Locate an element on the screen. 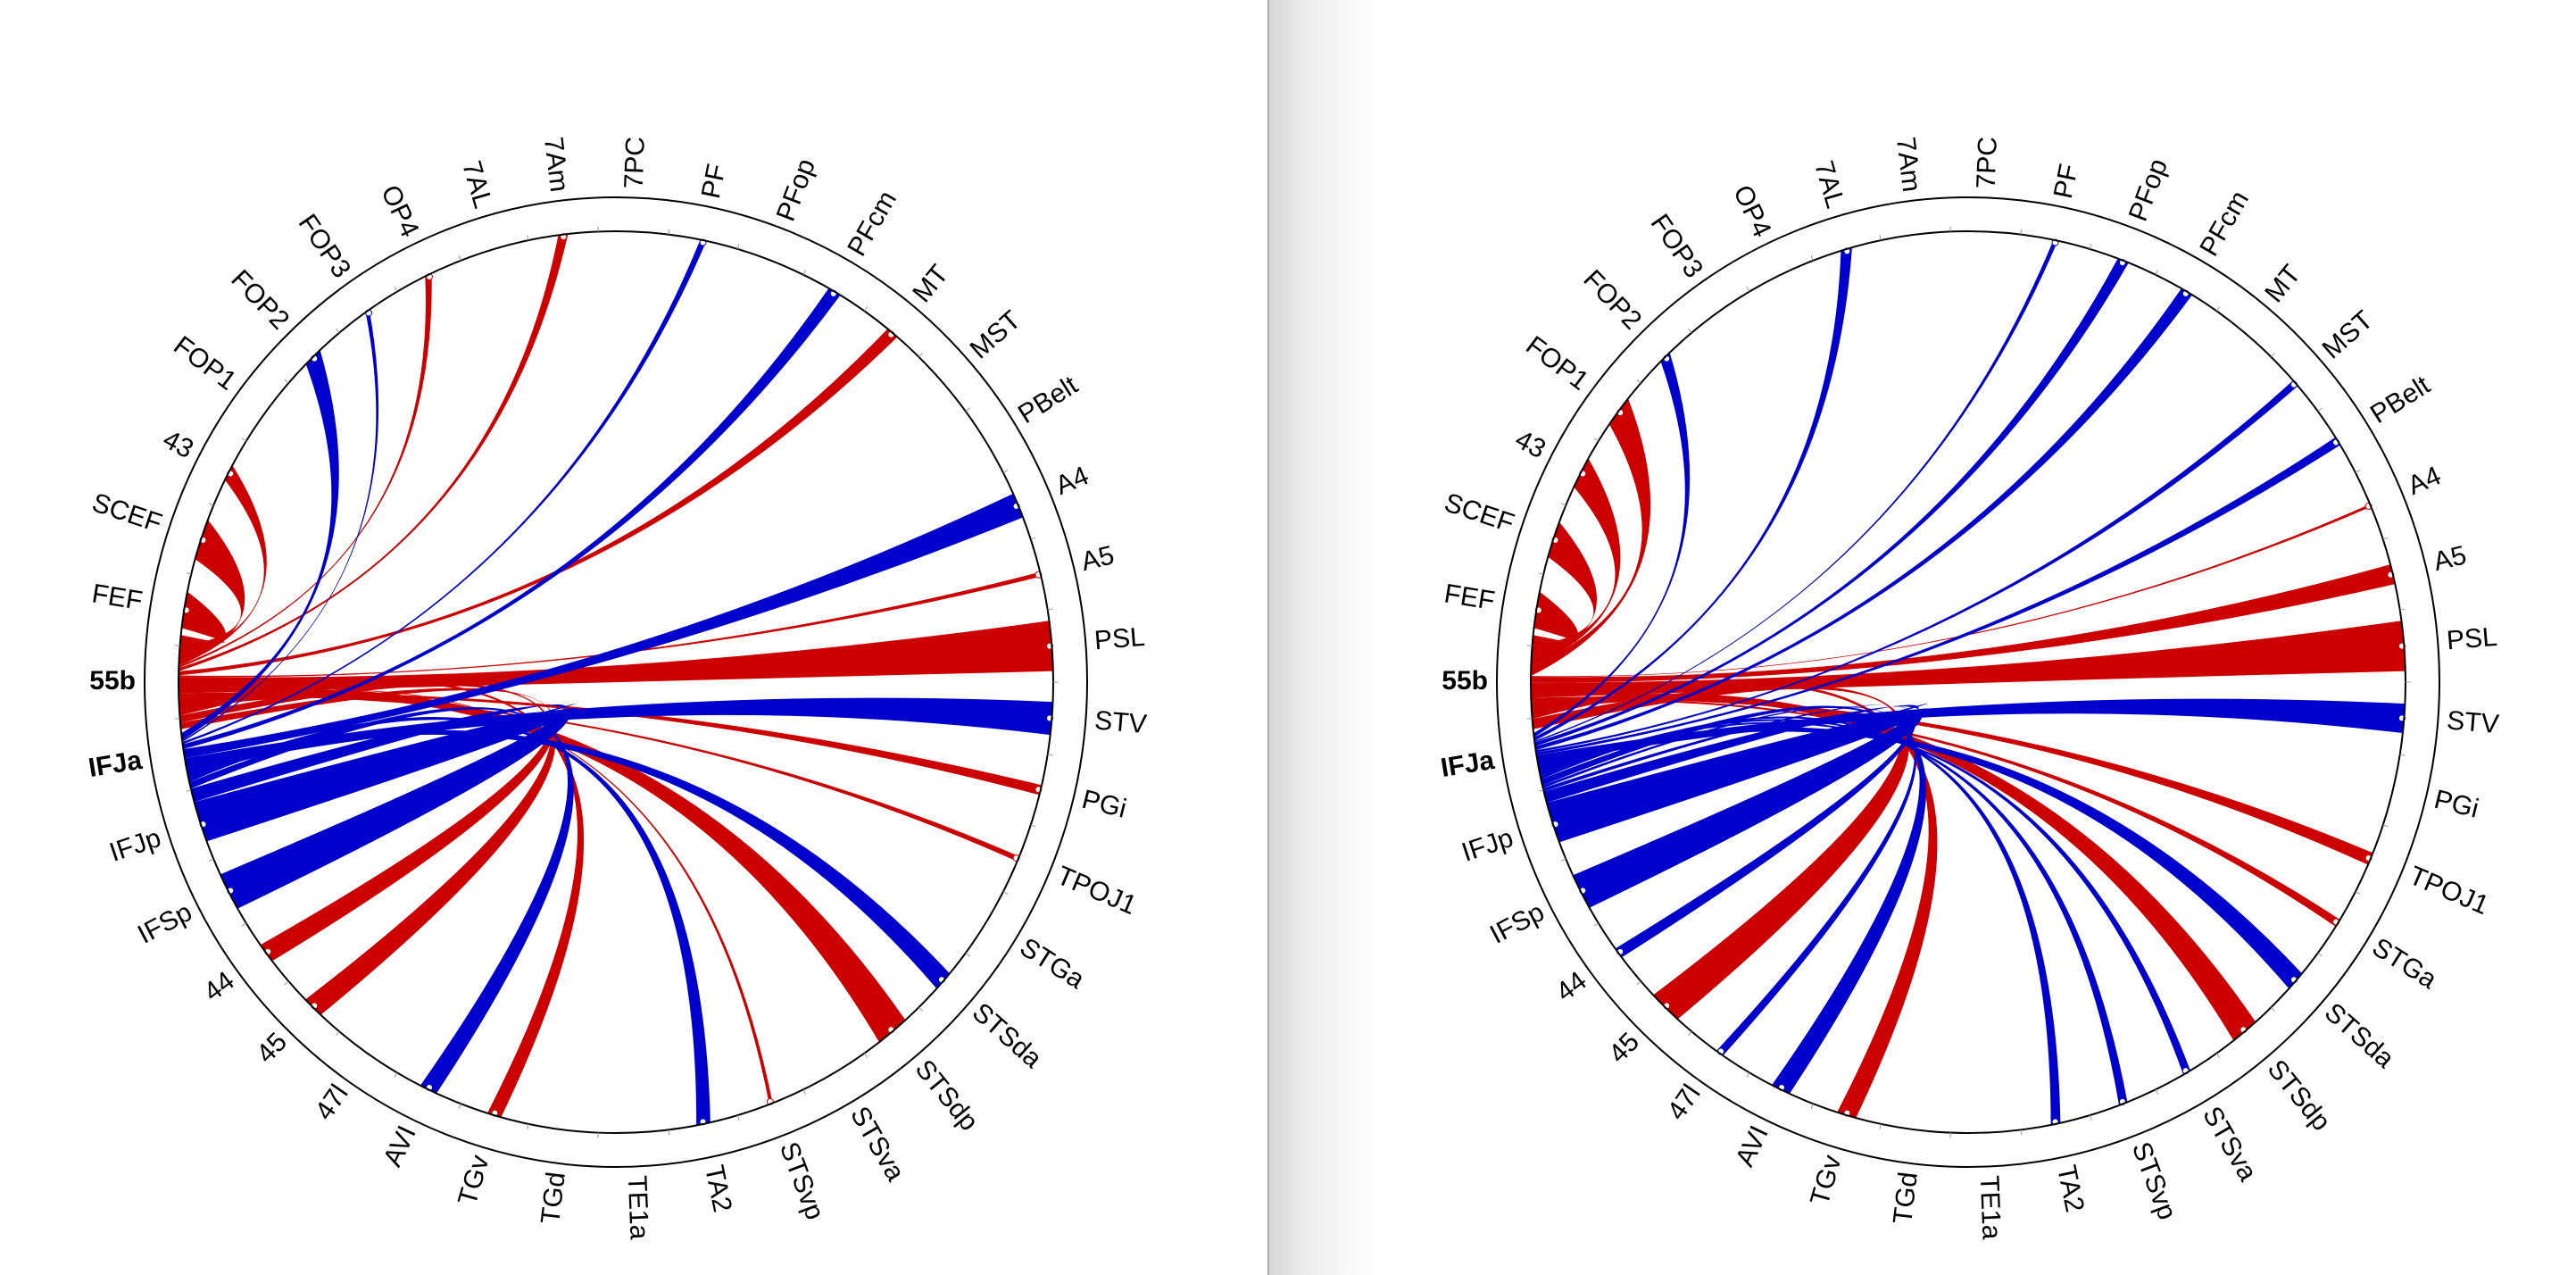 This screenshot has width=2576, height=1275. region-label-55b: 55b is located at coordinates (112, 681).